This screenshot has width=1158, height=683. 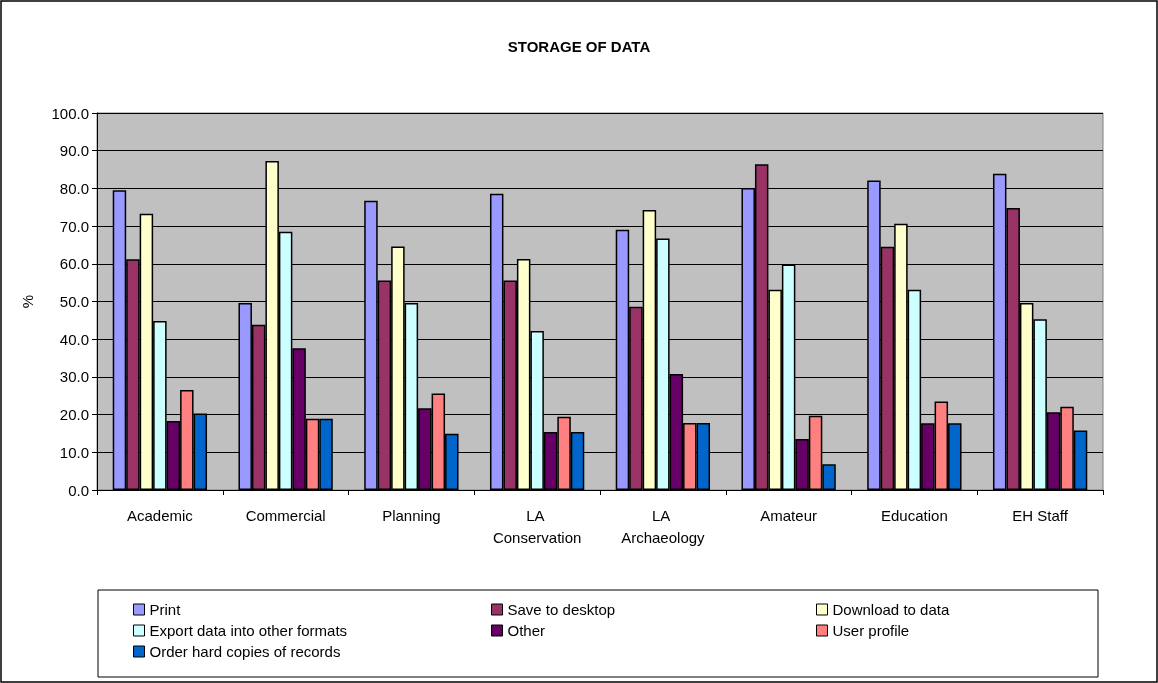 What do you see at coordinates (74, 301) in the screenshot?
I see `y-tick-label: 50.0` at bounding box center [74, 301].